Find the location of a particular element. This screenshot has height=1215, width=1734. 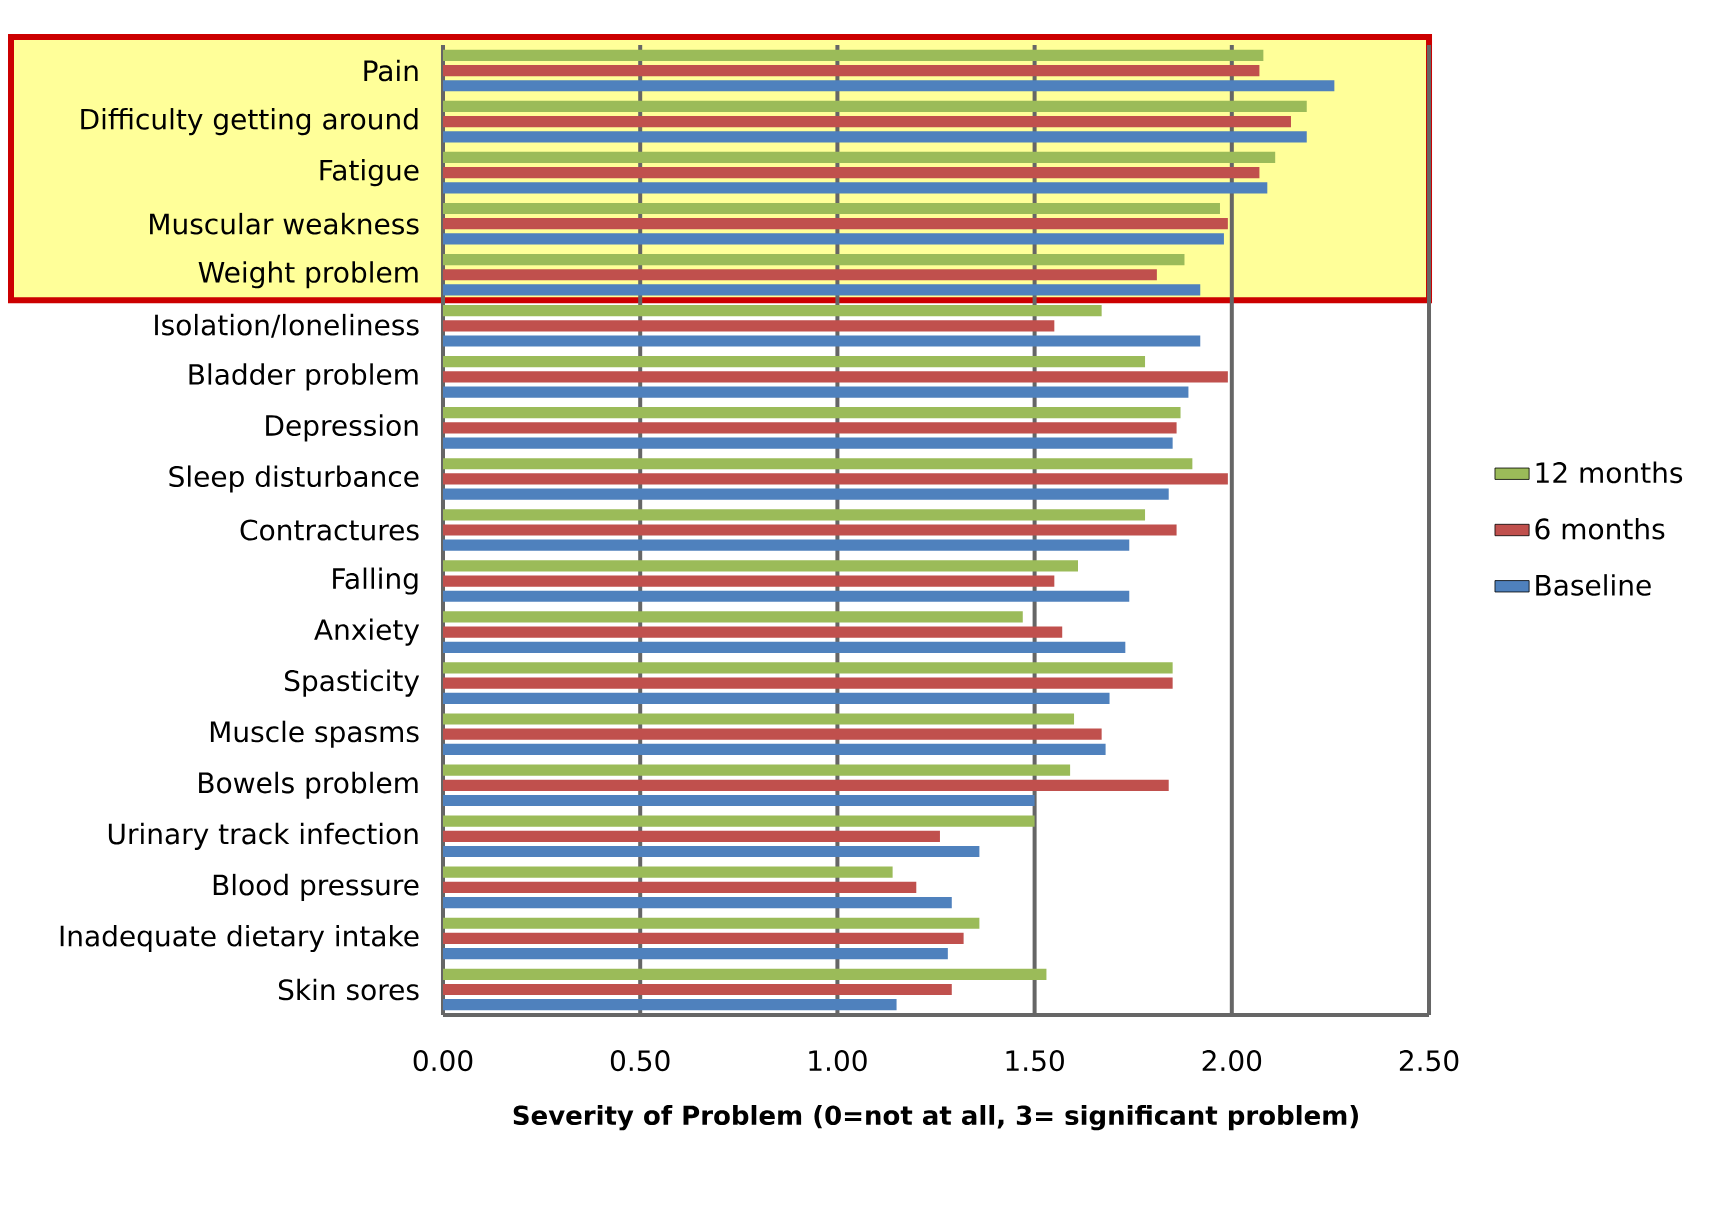

y-tick-label: Skin sores is located at coordinates (348, 989).